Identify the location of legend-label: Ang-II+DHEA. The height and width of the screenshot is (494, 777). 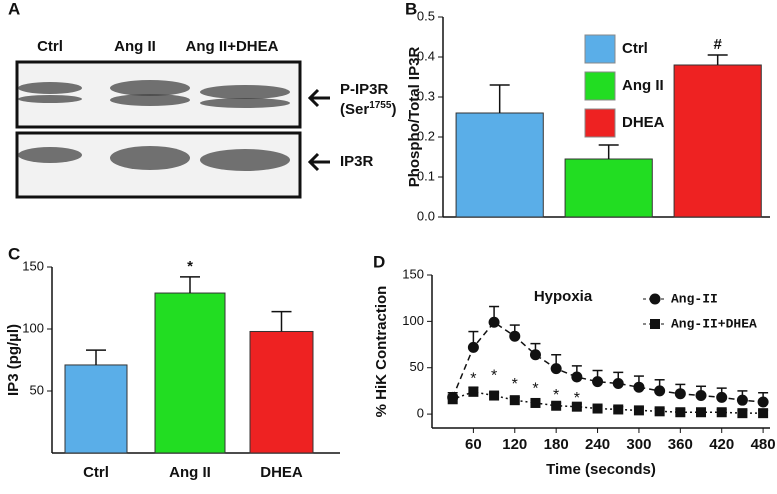
(714, 323).